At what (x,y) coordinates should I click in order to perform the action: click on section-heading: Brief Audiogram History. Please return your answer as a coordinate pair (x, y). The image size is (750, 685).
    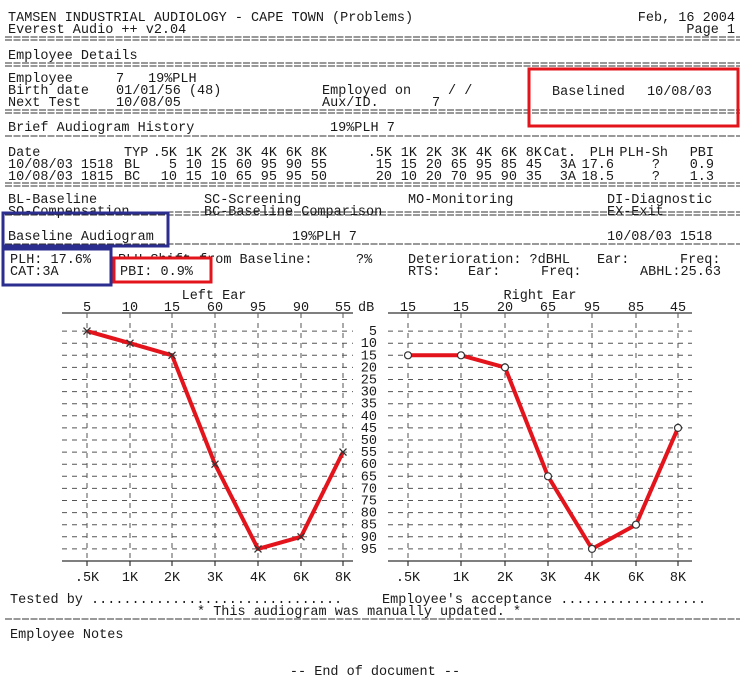
    Looking at the image, I should click on (101, 128).